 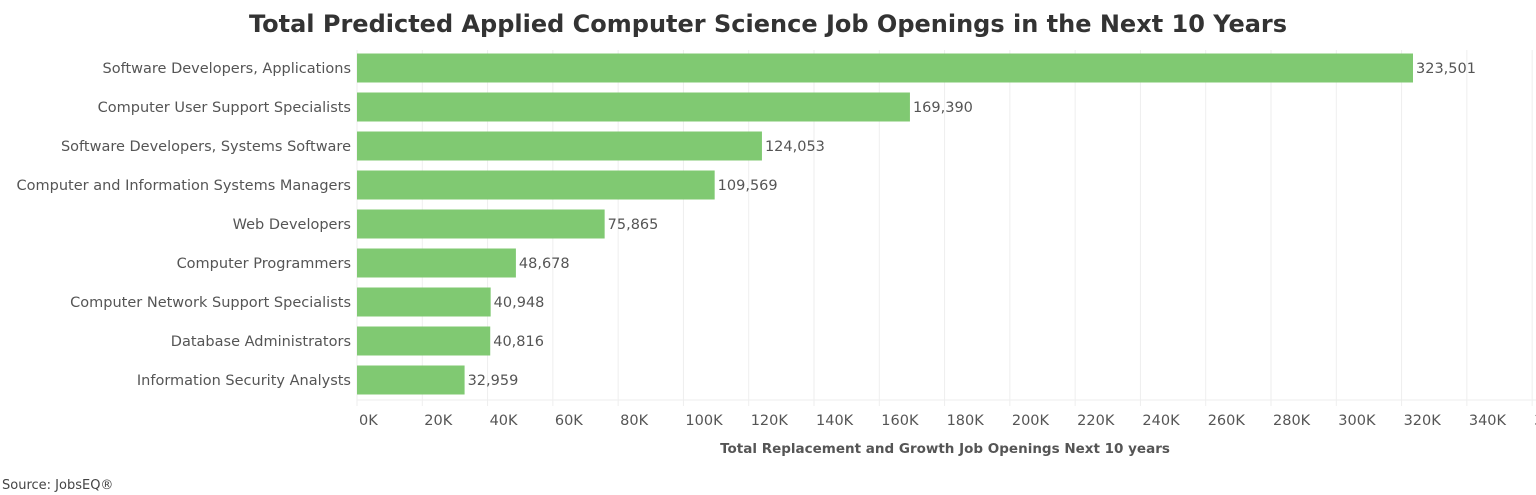 I want to click on category-label: Software Developers, Systems Software, so click(x=206, y=147).